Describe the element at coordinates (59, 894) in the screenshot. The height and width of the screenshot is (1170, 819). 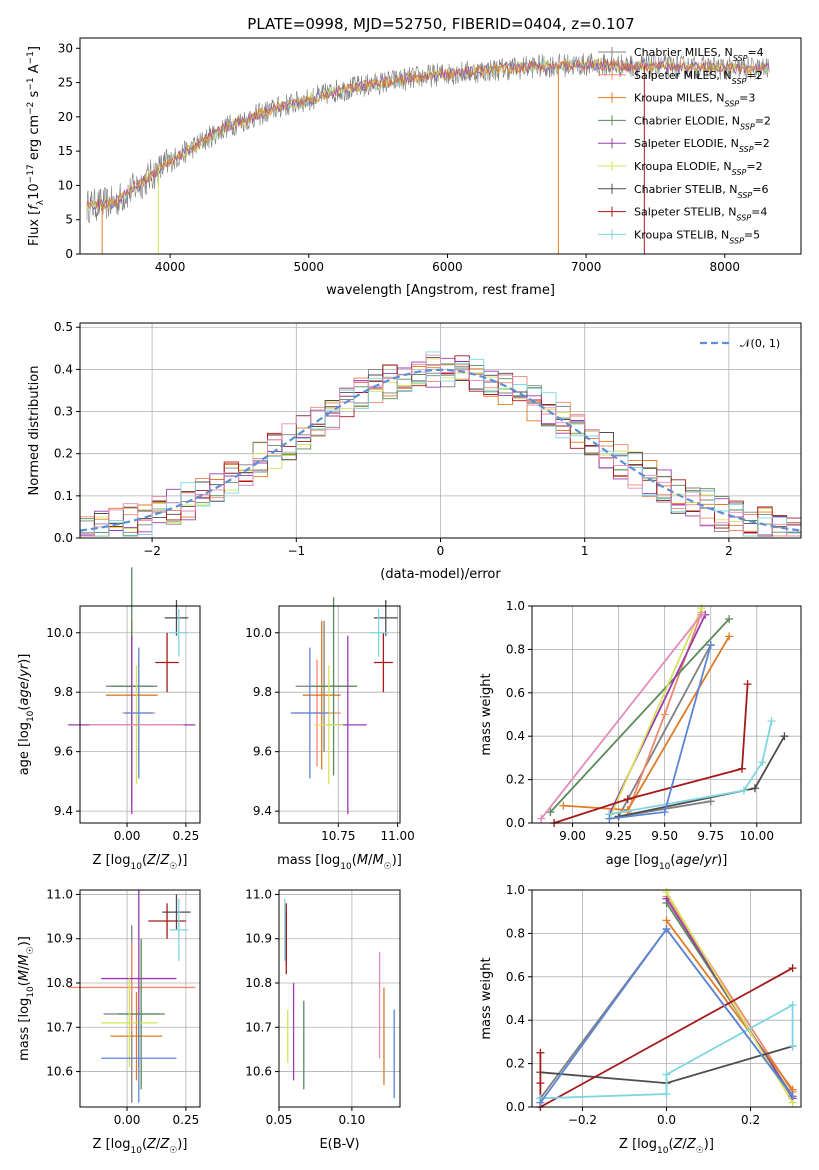
I see `y-tick-label: 11.0` at that location.